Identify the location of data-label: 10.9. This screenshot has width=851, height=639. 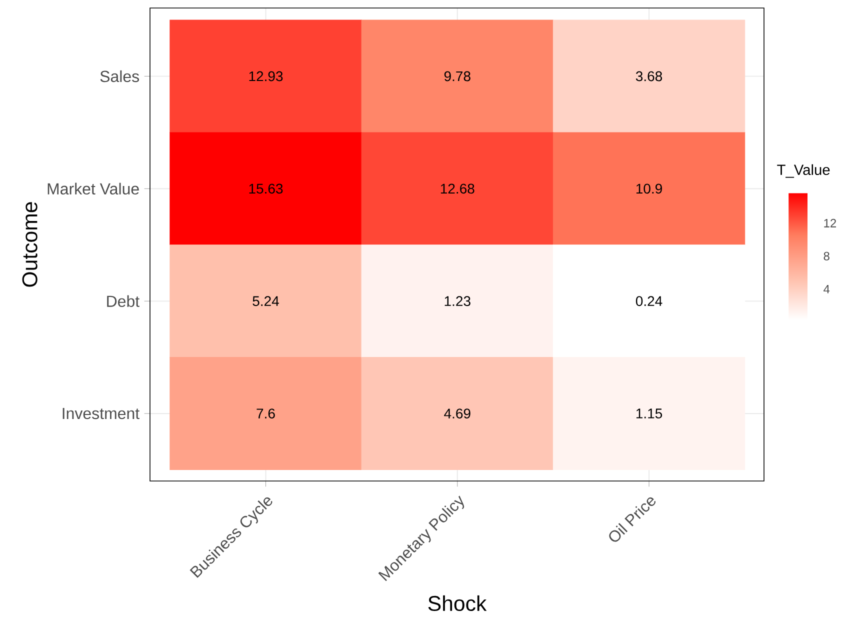
(649, 189).